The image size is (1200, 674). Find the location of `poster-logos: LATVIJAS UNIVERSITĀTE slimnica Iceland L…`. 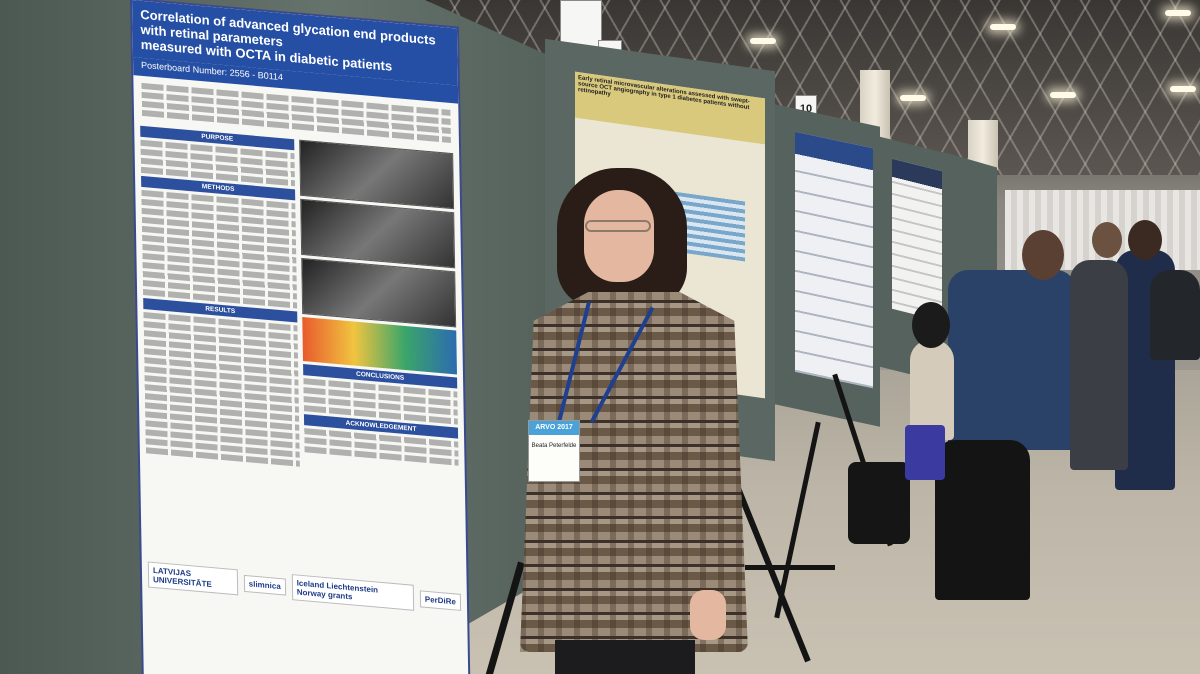

poster-logos: LATVIJAS UNIVERSITĀTE slimnica Iceland L… is located at coordinates (304, 587).